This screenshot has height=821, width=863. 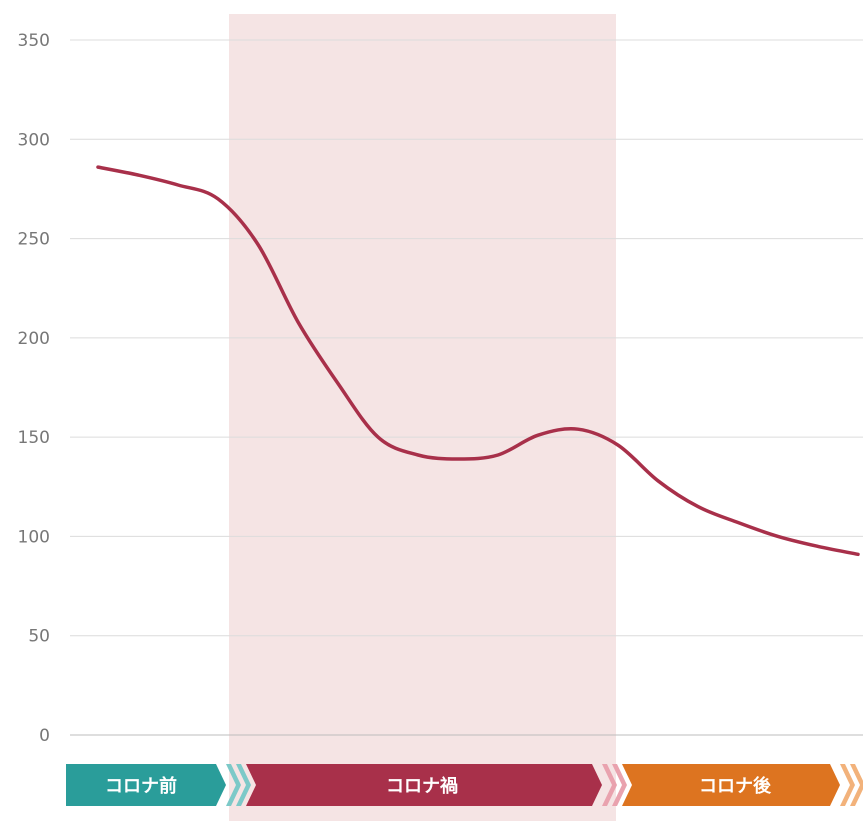 What do you see at coordinates (34, 438) in the screenshot?
I see `y-tick-label: 150` at bounding box center [34, 438].